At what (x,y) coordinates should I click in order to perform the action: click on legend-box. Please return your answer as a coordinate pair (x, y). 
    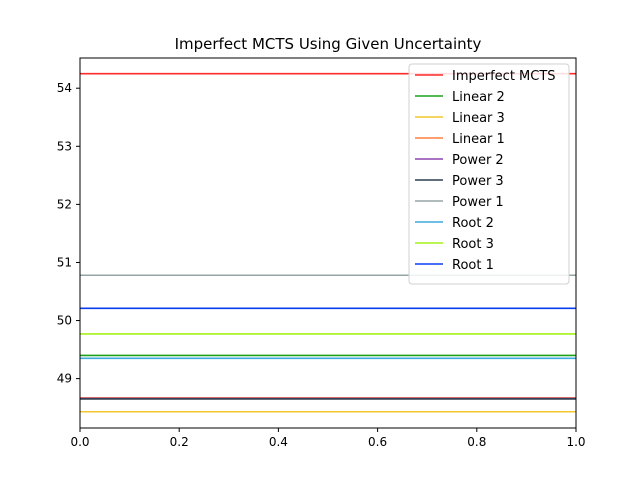
    Looking at the image, I should click on (489, 174).